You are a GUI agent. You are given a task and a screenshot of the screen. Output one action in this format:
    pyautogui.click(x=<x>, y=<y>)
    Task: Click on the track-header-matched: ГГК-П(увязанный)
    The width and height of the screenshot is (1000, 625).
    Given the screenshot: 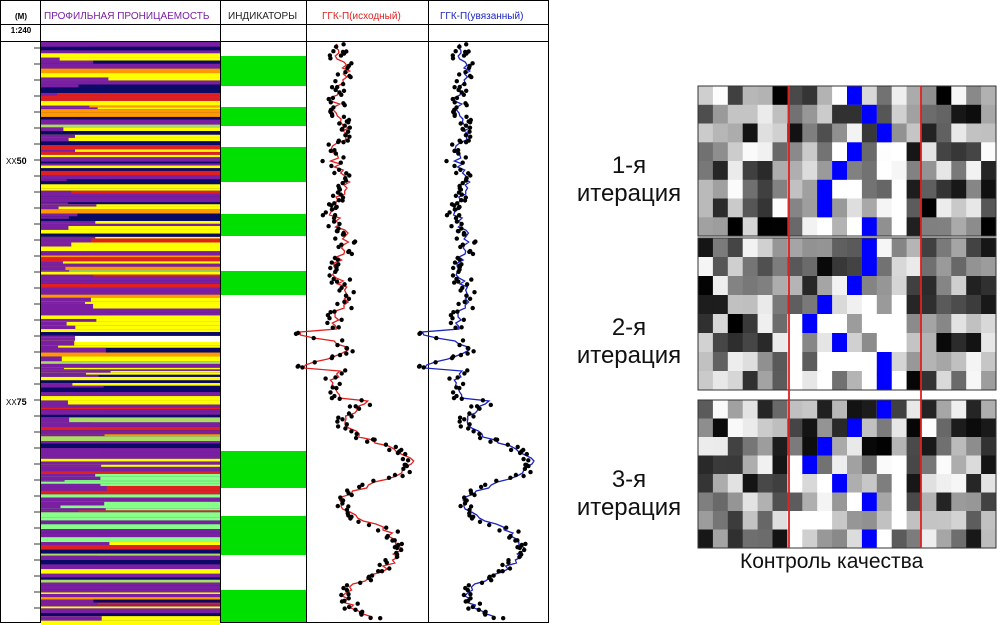 What is the action you would take?
    pyautogui.click(x=482, y=16)
    